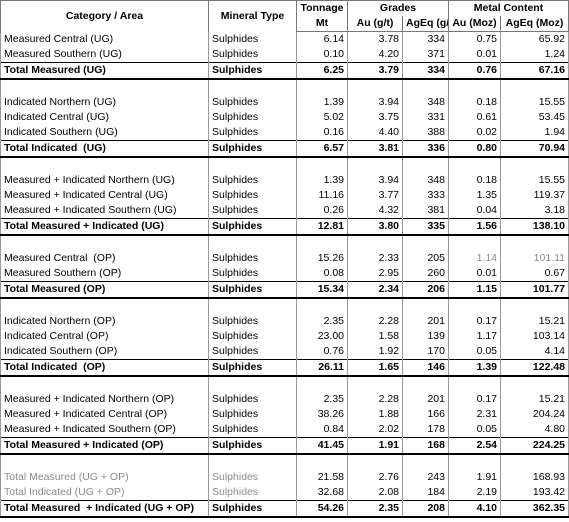 The image size is (569, 522). Describe the element at coordinates (104, 321) in the screenshot. I see `category-cell: Indicated Northern (OP)` at that location.